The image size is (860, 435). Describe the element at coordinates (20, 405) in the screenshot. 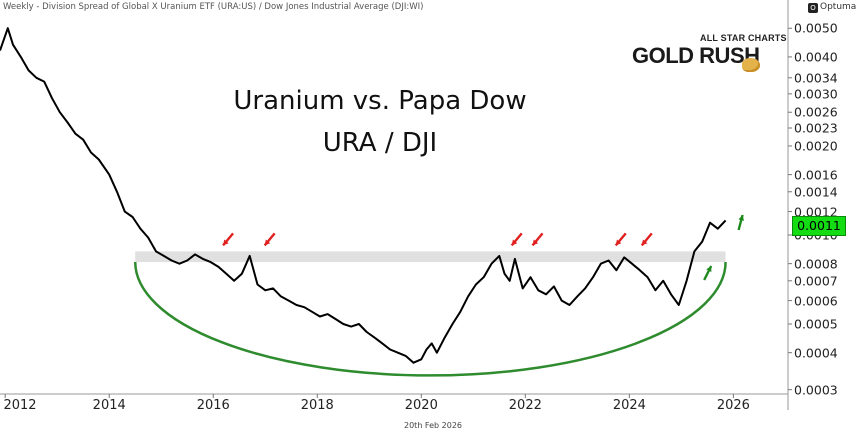

I see `x-tick-label: 2012` at that location.